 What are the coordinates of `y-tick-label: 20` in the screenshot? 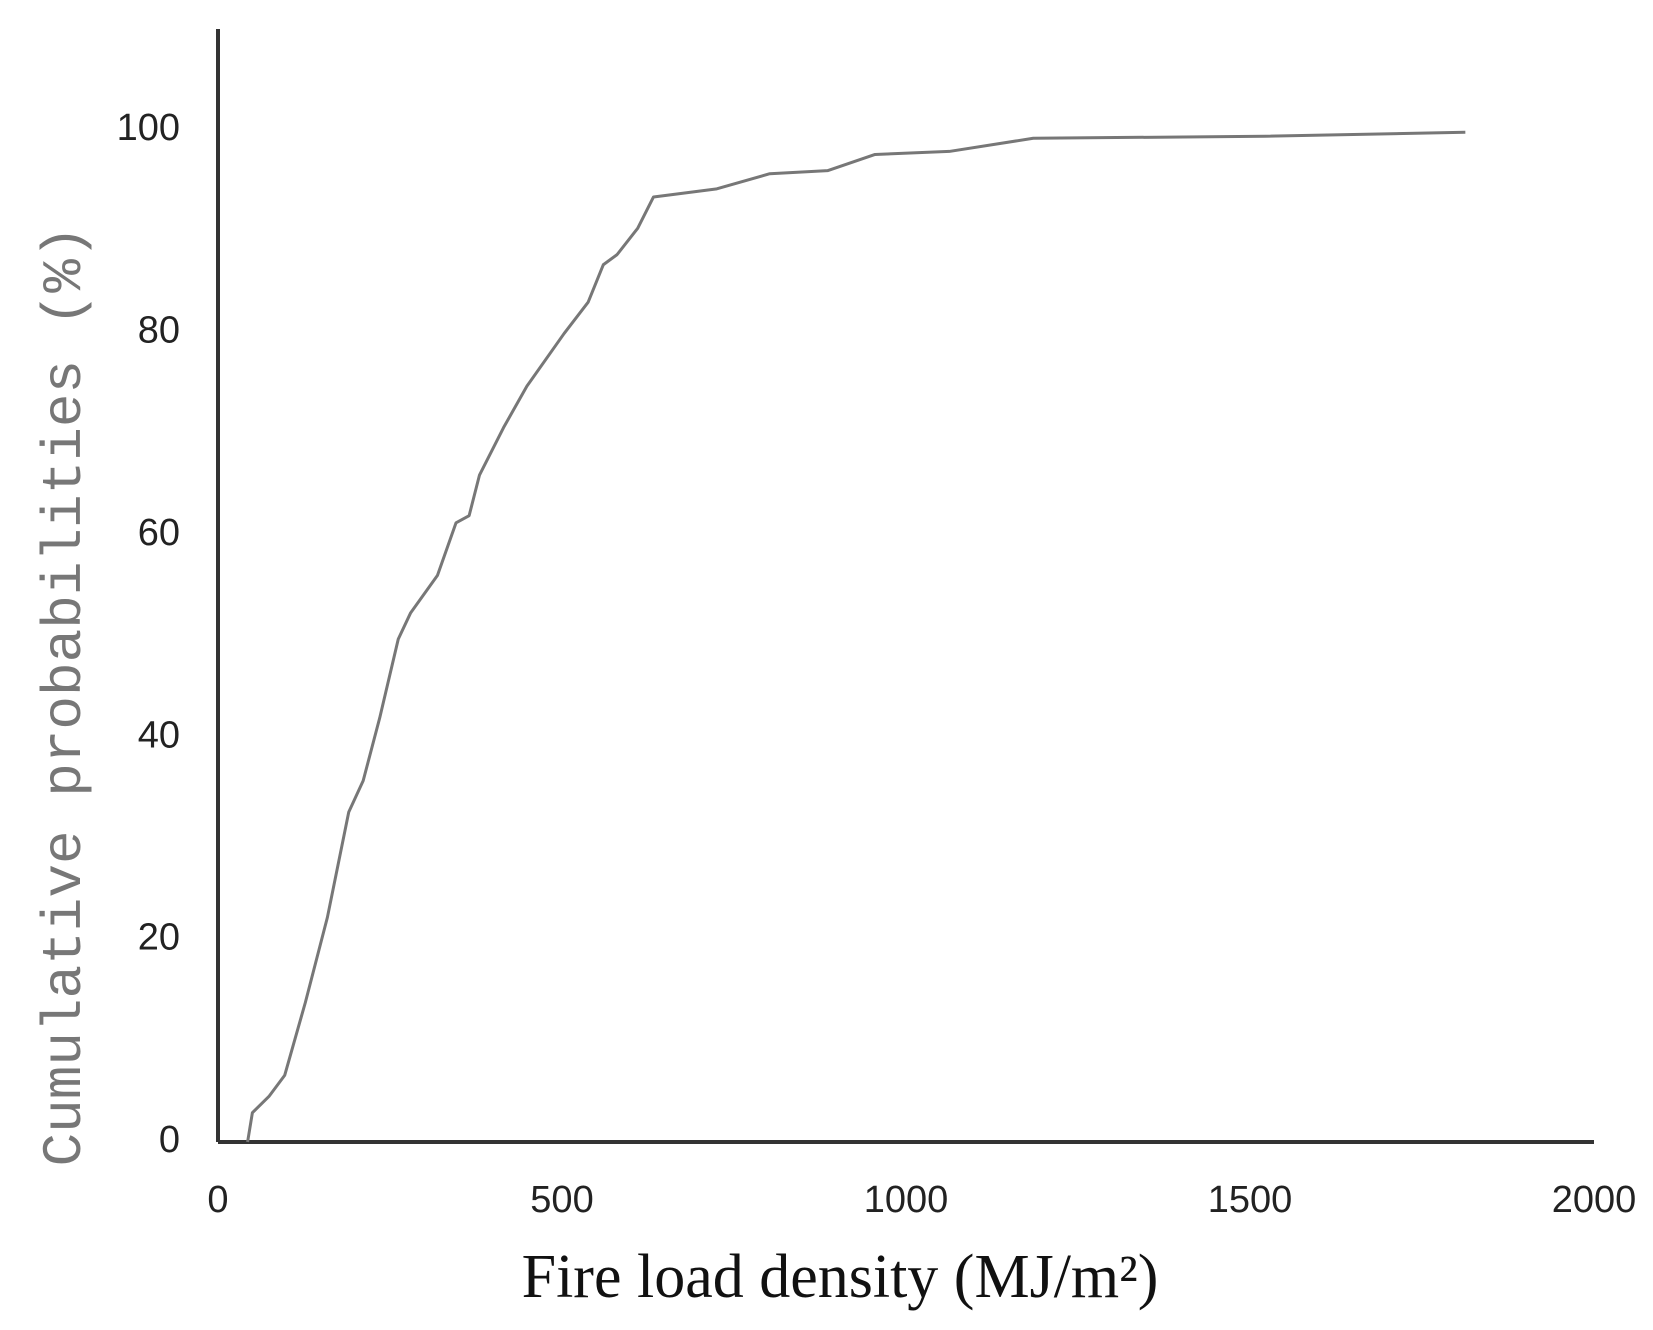 It's located at (159, 938).